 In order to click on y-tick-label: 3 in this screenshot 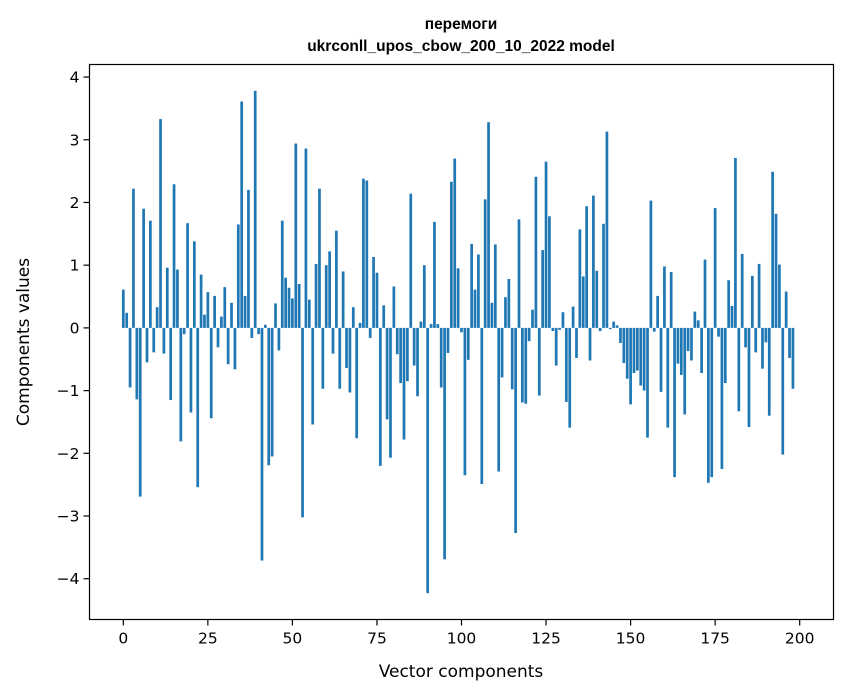, I will do `click(75, 140)`.